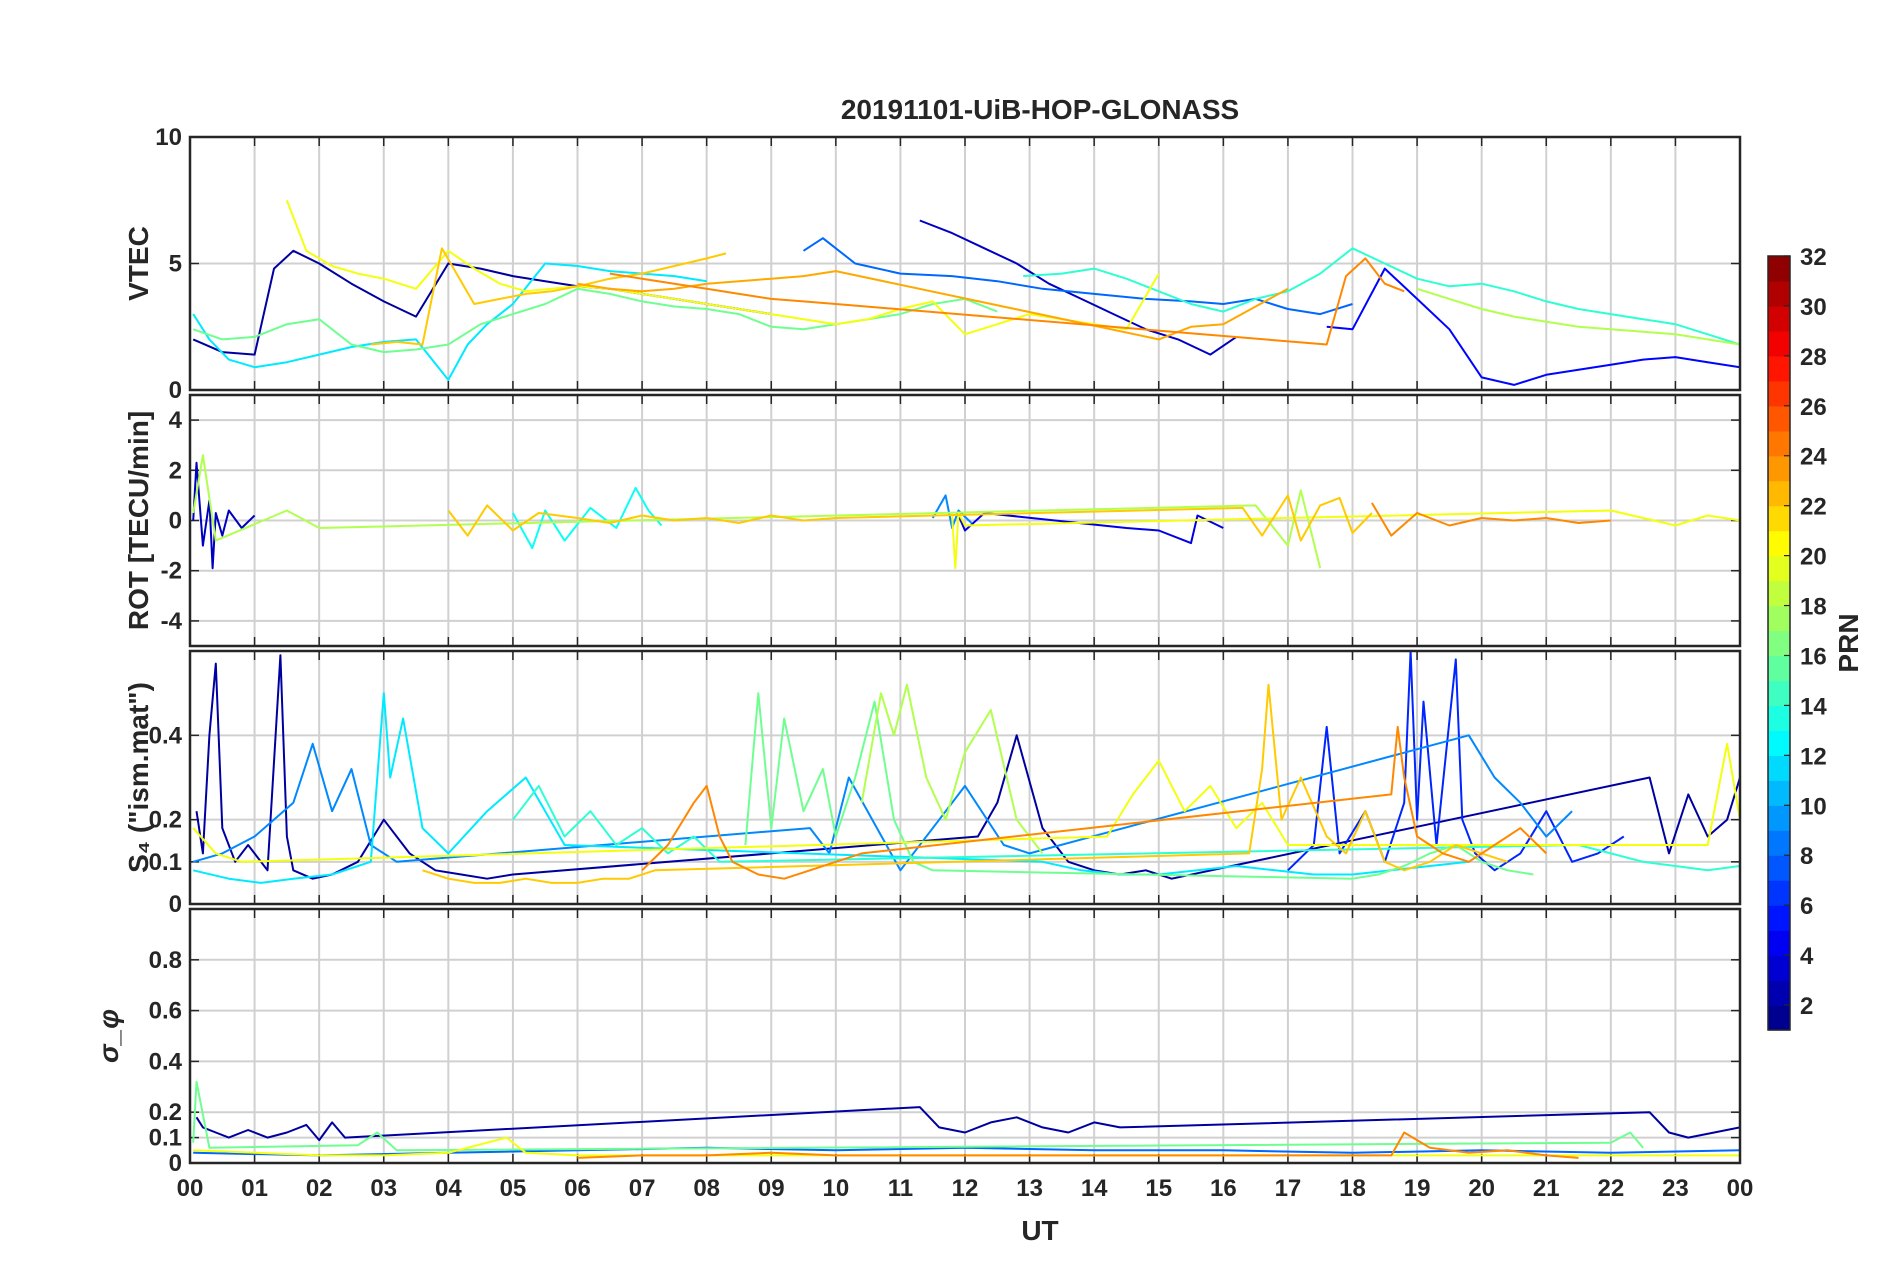 This screenshot has width=1902, height=1272. What do you see at coordinates (577, 1188) in the screenshot?
I see `x-tick-label: 06` at bounding box center [577, 1188].